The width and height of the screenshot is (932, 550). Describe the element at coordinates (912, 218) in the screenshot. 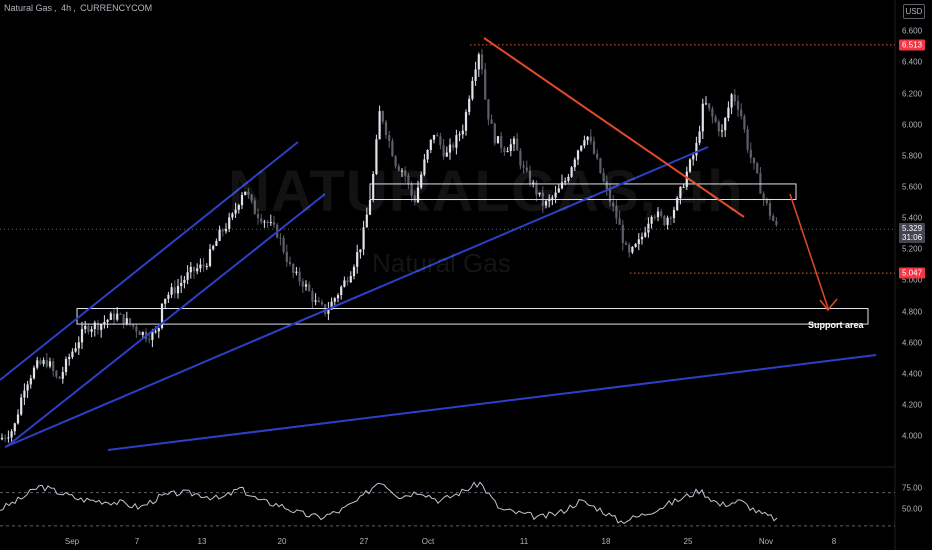

I see `y-tick-label: 5.400` at that location.